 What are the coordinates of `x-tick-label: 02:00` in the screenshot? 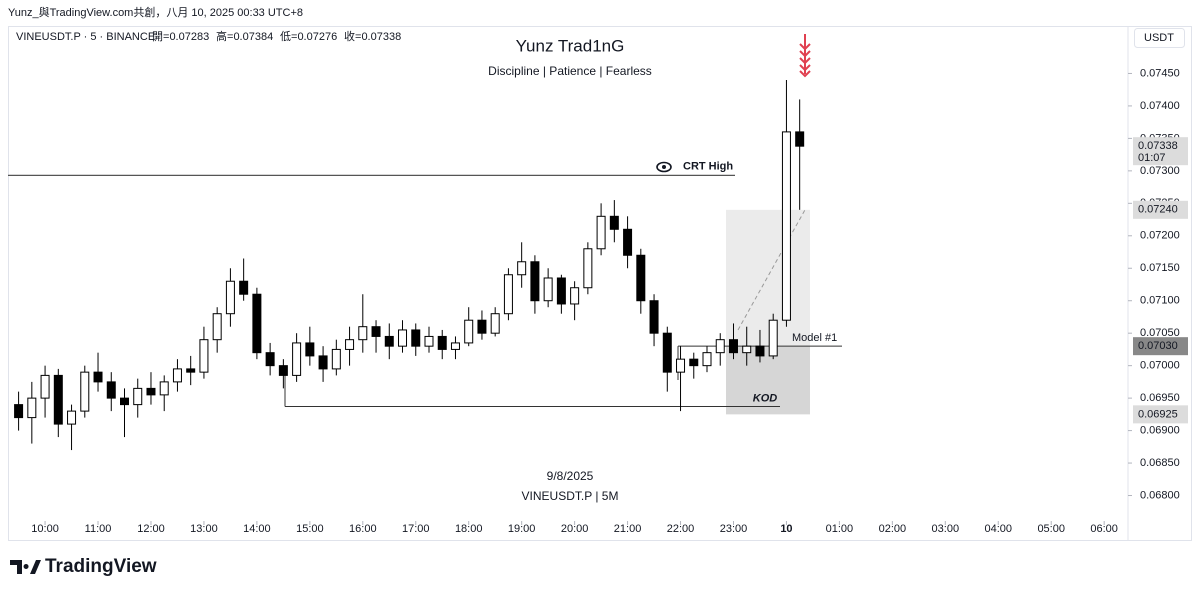 It's located at (893, 529).